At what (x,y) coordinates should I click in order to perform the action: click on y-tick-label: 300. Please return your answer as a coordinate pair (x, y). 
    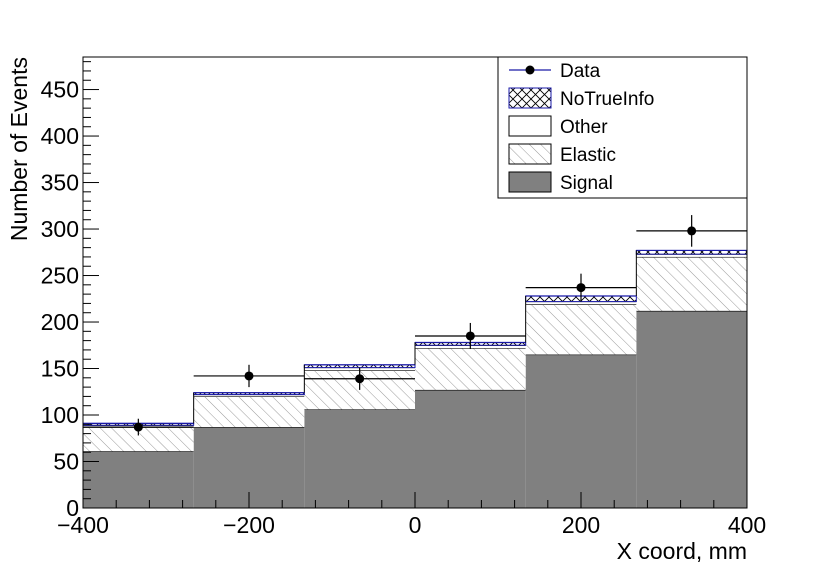
    Looking at the image, I should click on (60, 229).